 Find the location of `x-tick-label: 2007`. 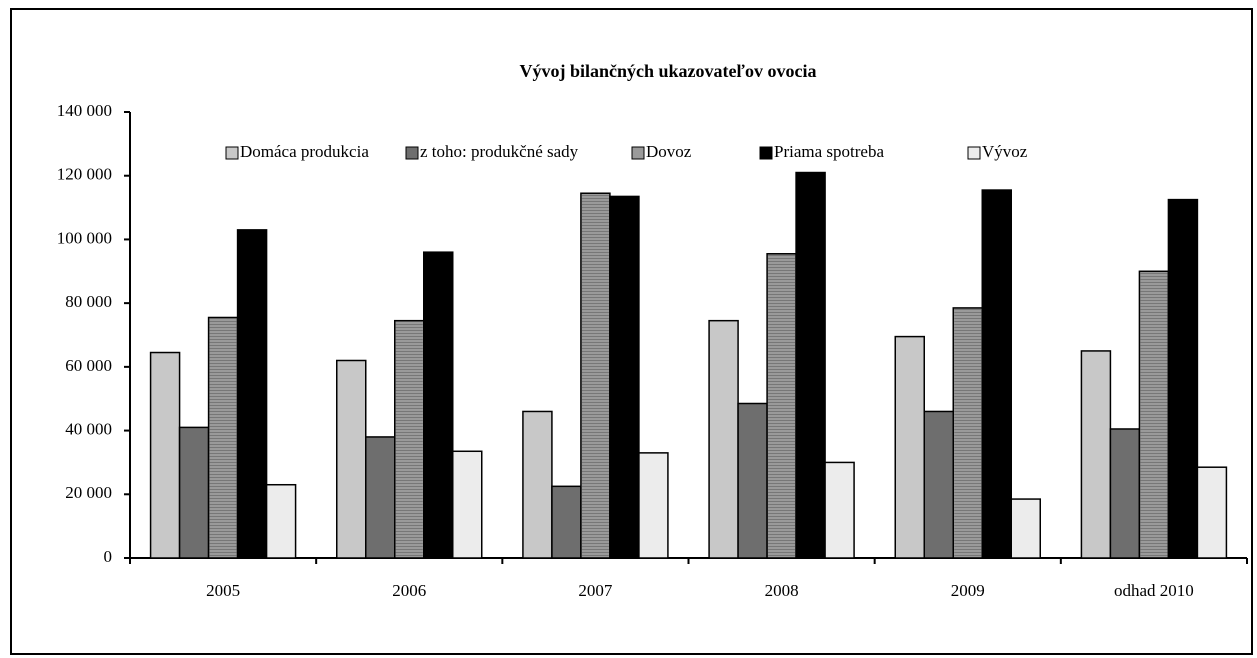

x-tick-label: 2007 is located at coordinates (595, 590).